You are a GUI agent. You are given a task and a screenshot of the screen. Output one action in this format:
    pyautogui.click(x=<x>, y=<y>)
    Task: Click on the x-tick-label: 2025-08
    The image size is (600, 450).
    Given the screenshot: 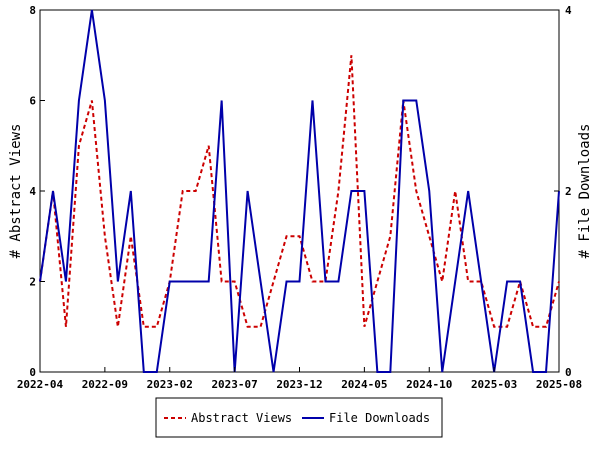 What is the action you would take?
    pyautogui.click(x=559, y=384)
    